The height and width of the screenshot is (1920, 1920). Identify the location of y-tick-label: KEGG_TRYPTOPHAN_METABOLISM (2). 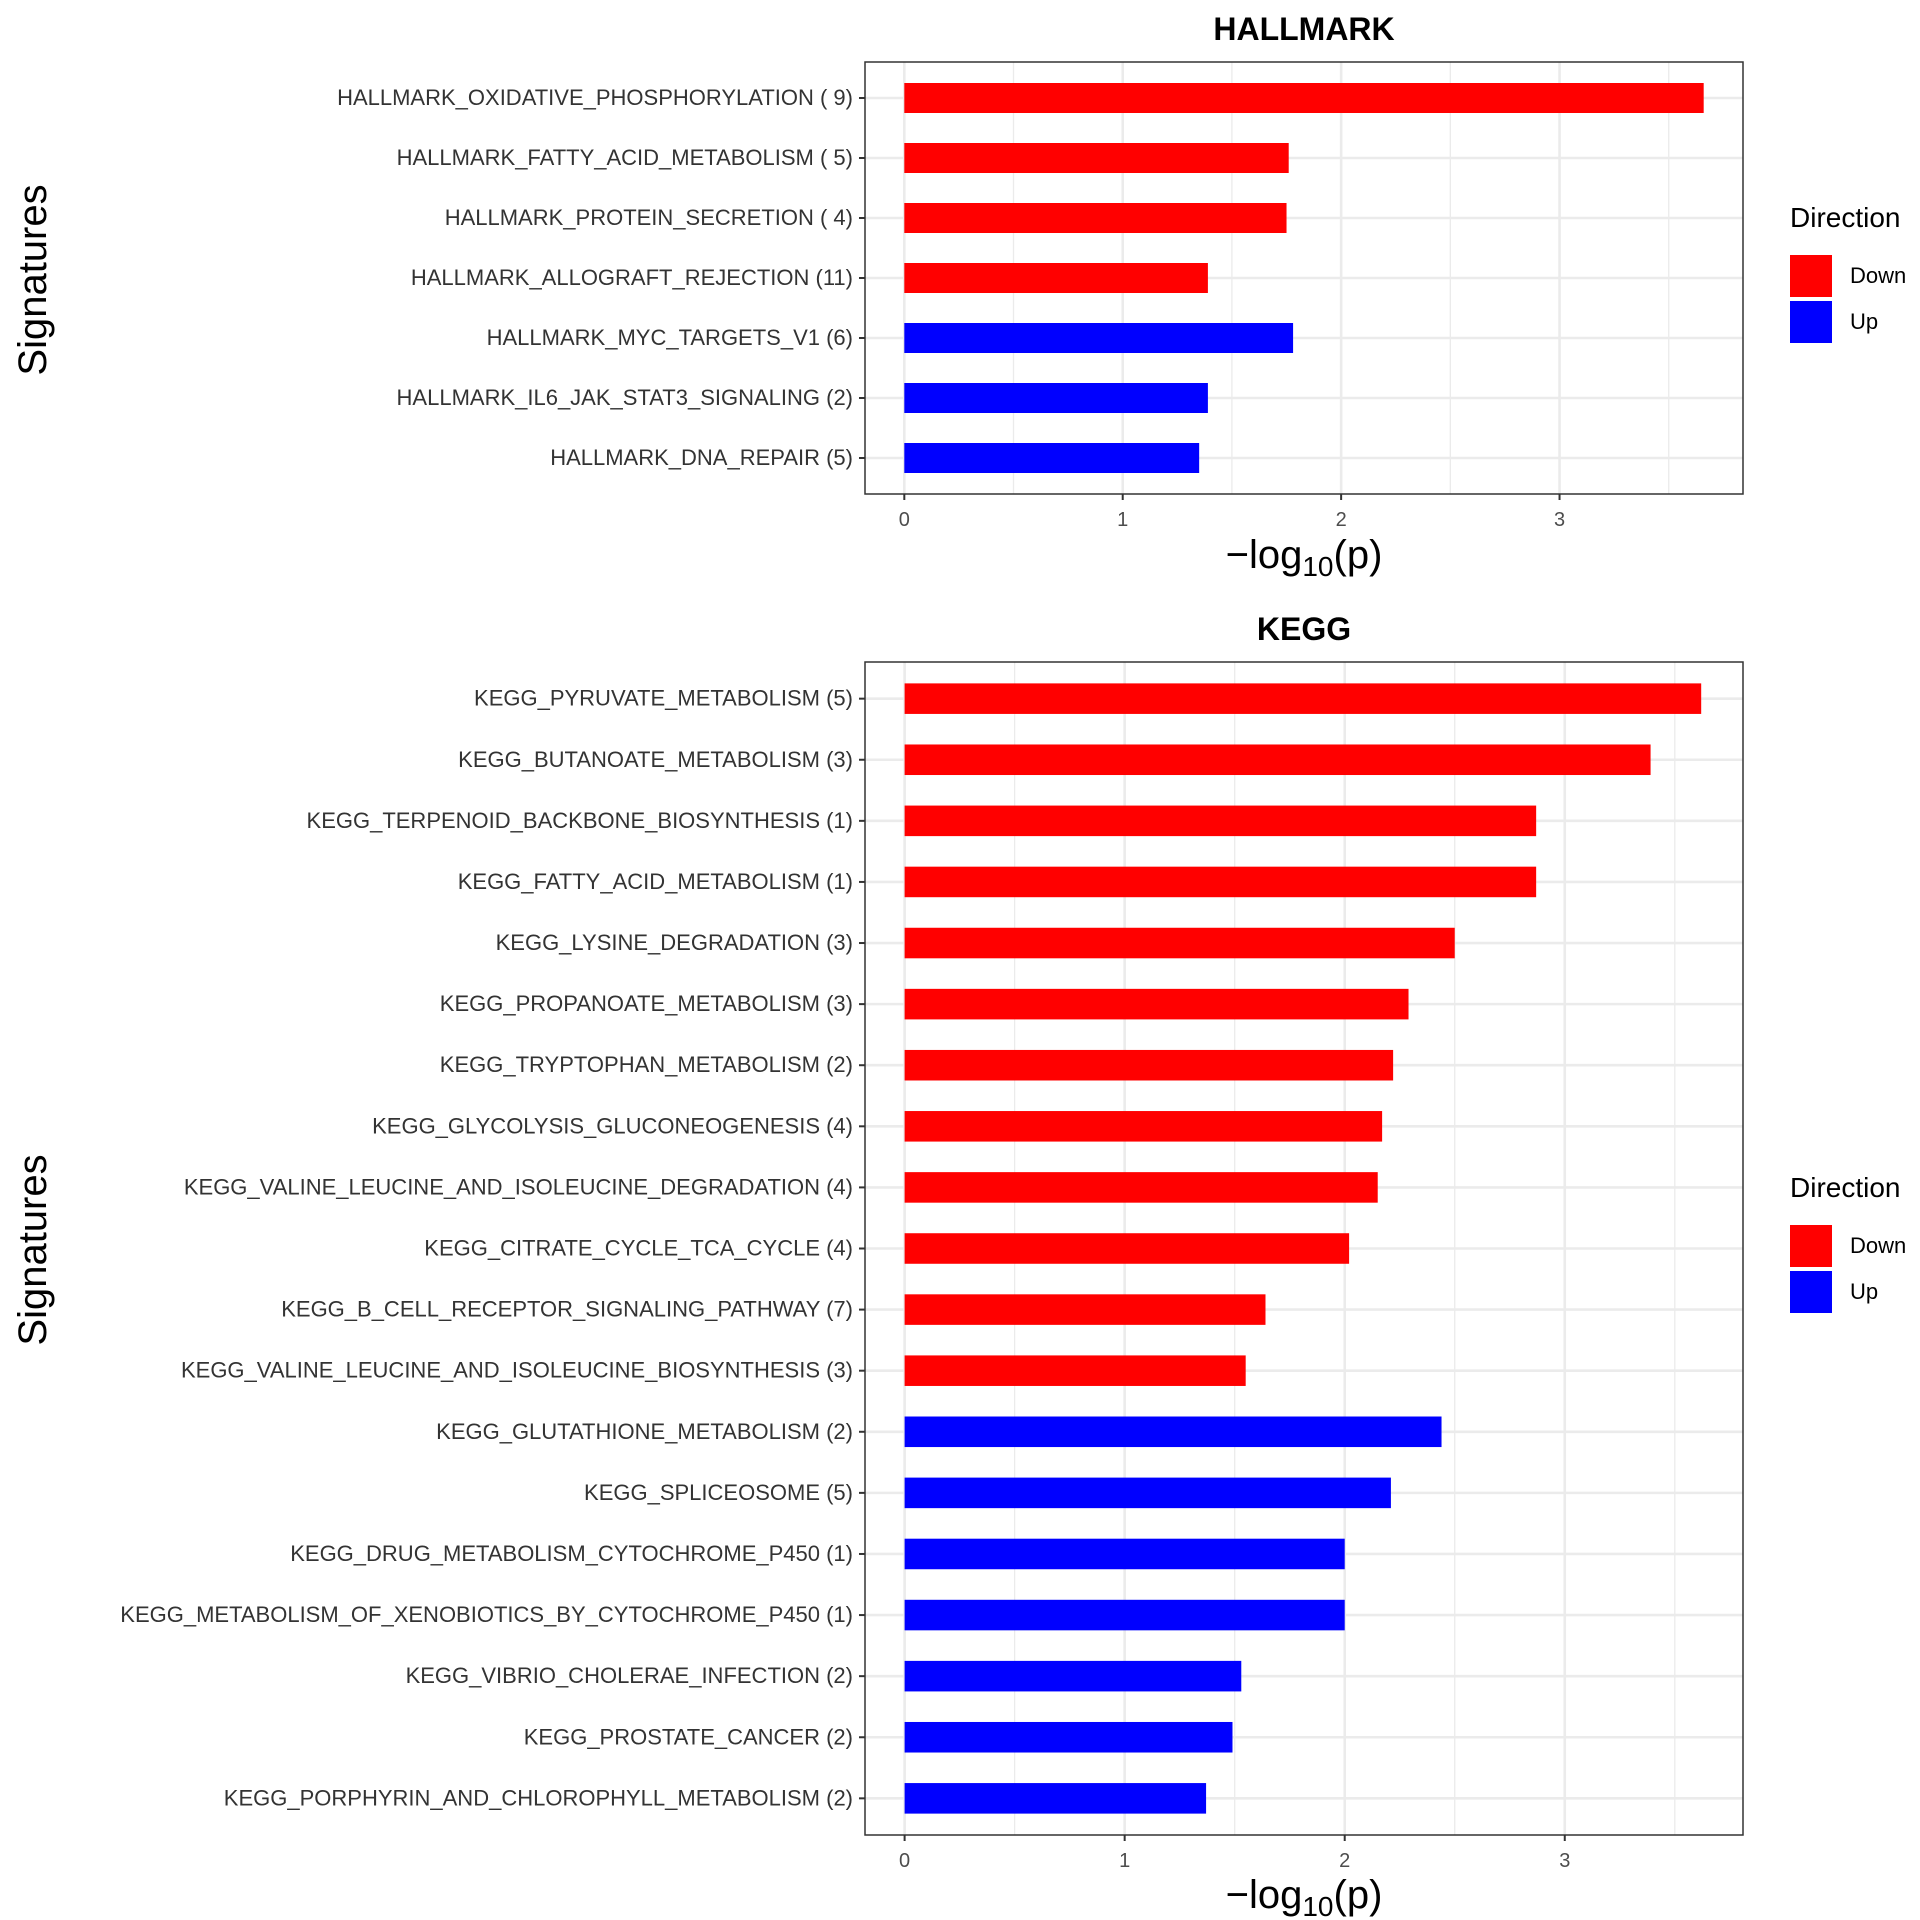
(646, 1064).